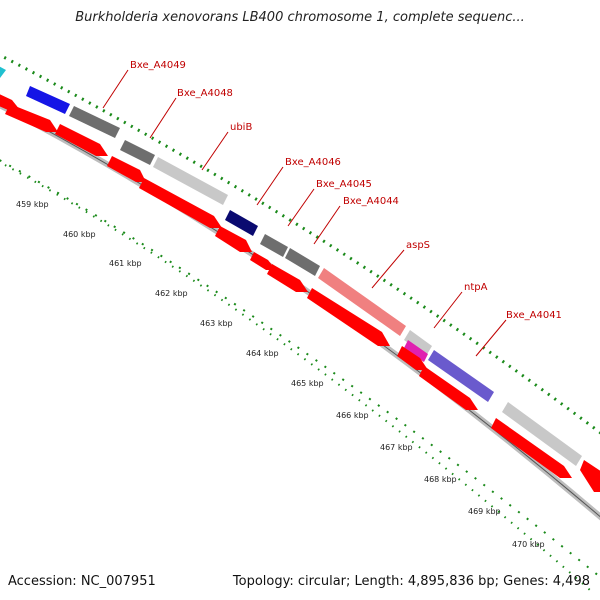 This screenshot has width=600, height=600. I want to click on gene-label: aspS, so click(418, 245).